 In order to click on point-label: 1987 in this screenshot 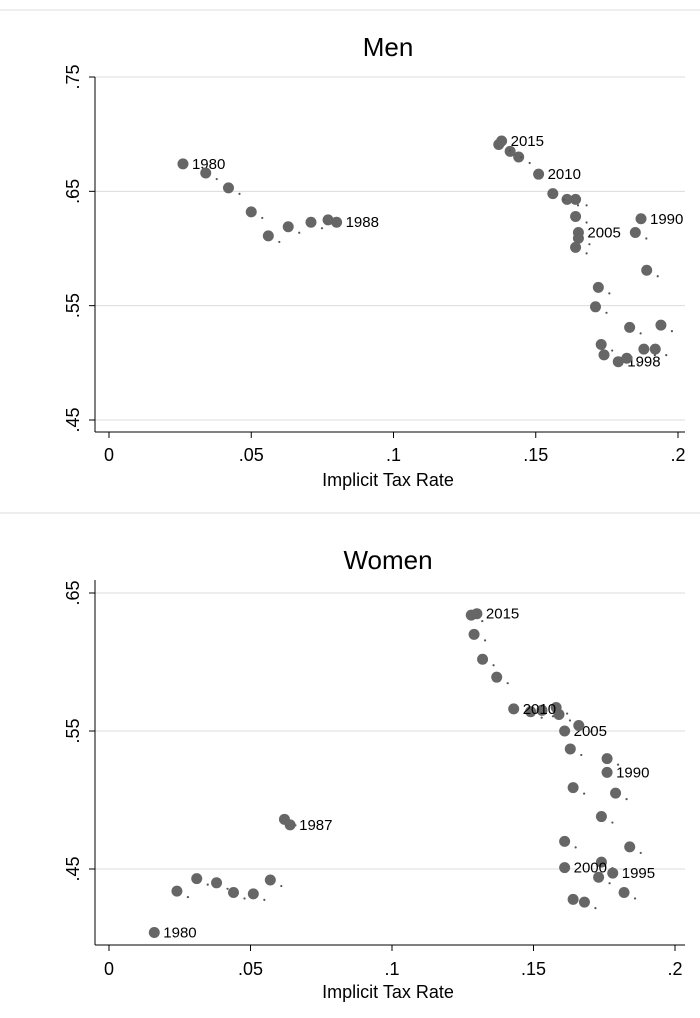, I will do `click(315, 825)`.